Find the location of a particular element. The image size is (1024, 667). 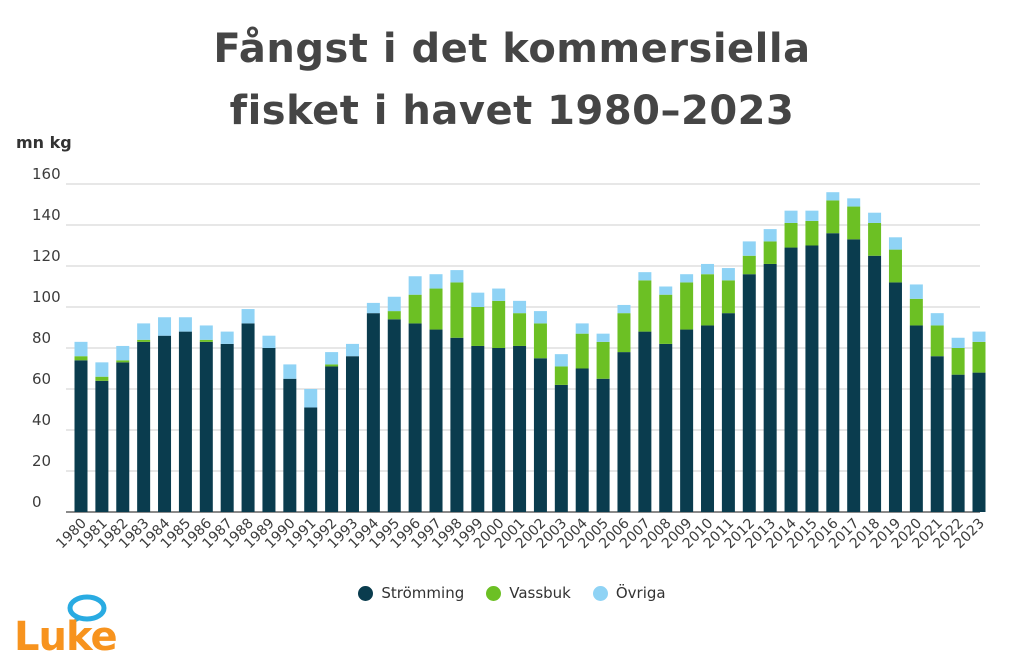

legend-swatch is located at coordinates (600, 593).